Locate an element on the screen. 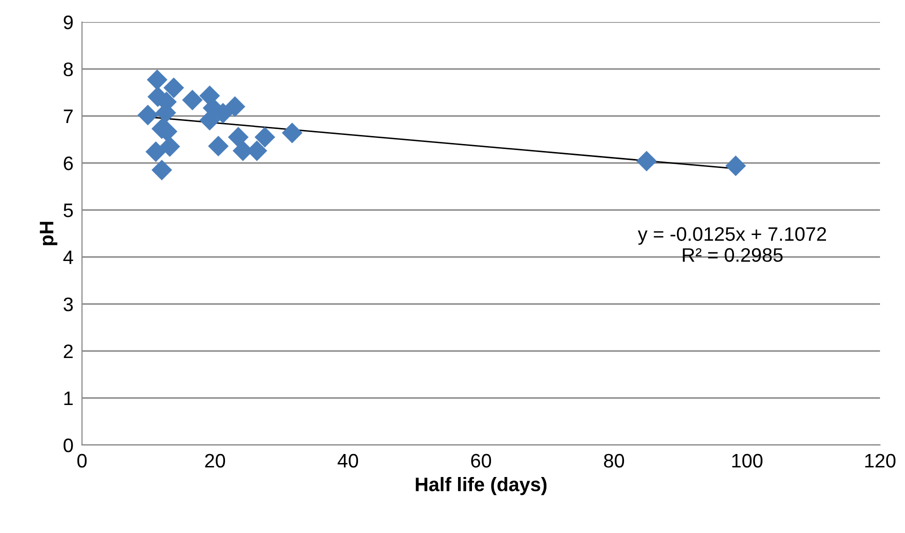 Image resolution: width=905 pixels, height=533 pixels. x-tick-label: 60 is located at coordinates (481, 461).